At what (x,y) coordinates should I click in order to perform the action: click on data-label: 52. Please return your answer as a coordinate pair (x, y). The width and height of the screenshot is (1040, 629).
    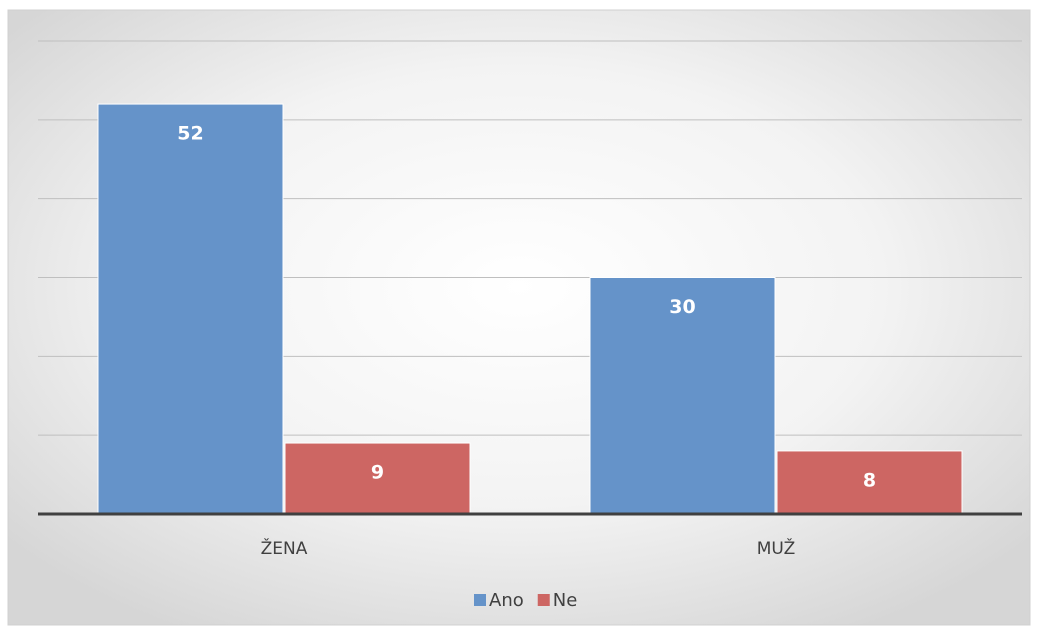
    Looking at the image, I should click on (190, 134).